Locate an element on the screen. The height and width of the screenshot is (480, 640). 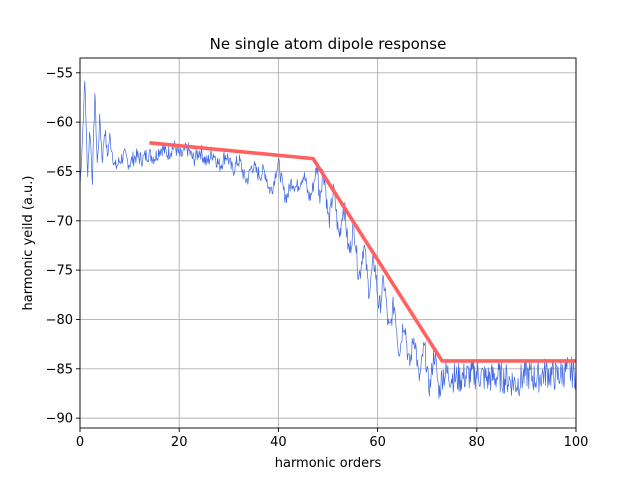
x-tick-label: 100 is located at coordinates (576, 442).